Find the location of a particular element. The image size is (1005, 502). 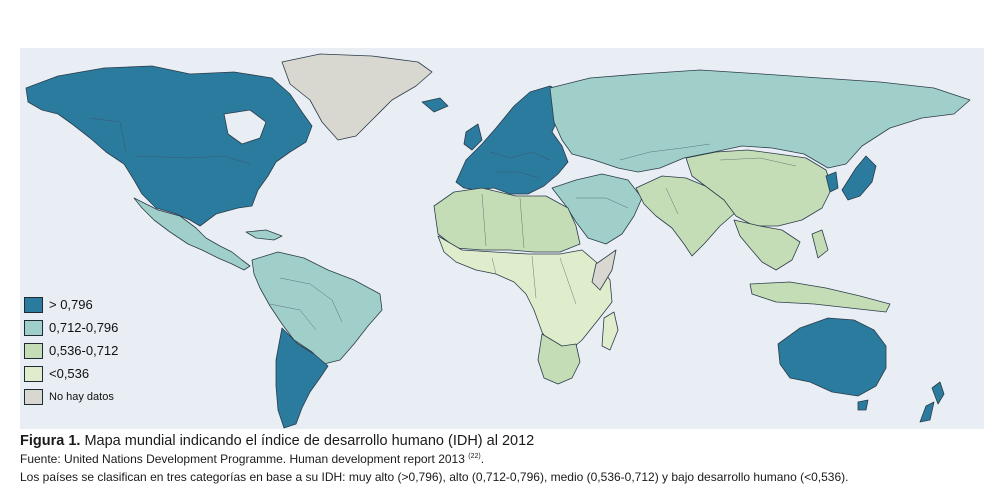

figure-label: Figura 1. is located at coordinates (50, 441).